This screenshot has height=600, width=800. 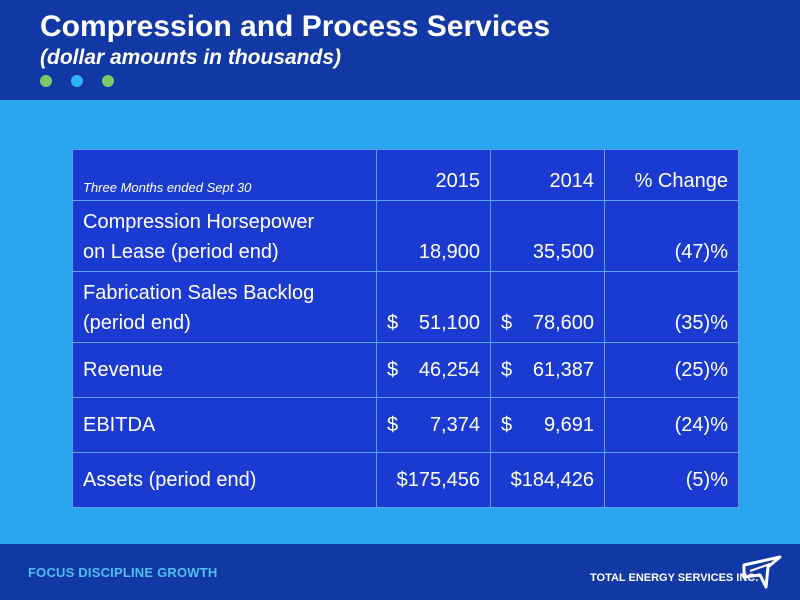 I want to click on table-row: EBITDA $7,374 $9,691 (24)%, so click(x=405, y=425).